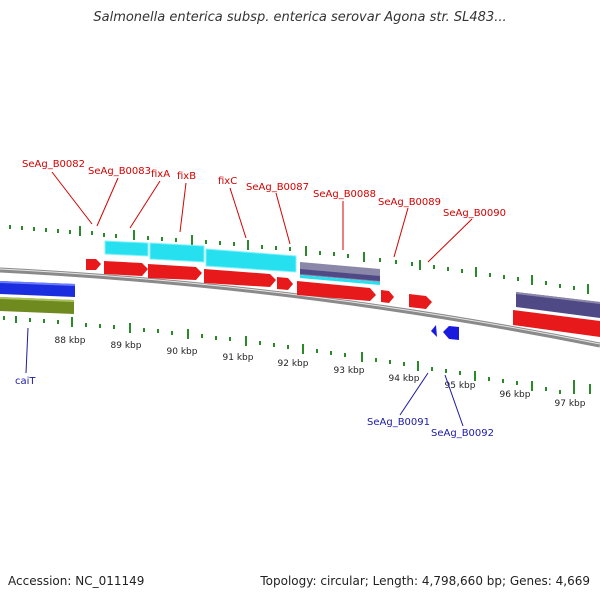 The width and height of the screenshot is (600, 600). I want to click on gene-label-seag-b0090: SeAg_B0090, so click(474, 213).